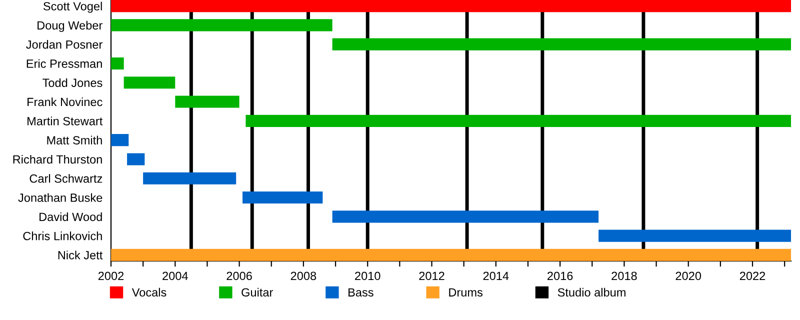 This screenshot has width=800, height=320. I want to click on x-tick-label: 2004, so click(175, 276).